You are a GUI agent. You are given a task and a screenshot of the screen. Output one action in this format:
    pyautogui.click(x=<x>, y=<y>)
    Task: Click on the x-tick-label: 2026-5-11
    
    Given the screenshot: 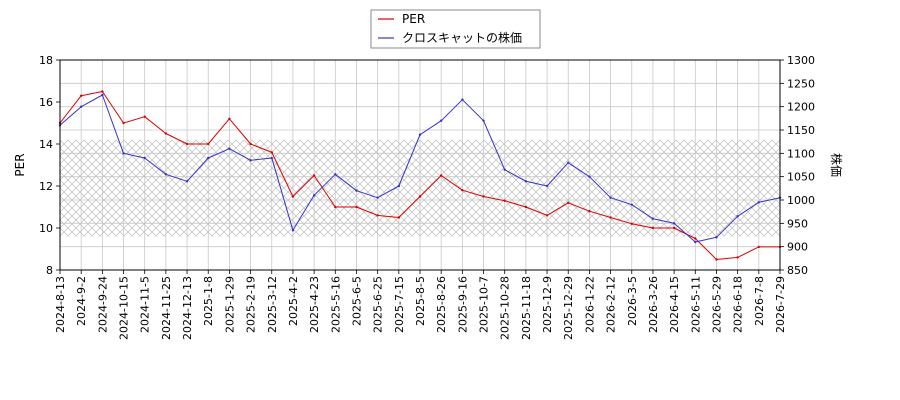 What is the action you would take?
    pyautogui.click(x=695, y=304)
    